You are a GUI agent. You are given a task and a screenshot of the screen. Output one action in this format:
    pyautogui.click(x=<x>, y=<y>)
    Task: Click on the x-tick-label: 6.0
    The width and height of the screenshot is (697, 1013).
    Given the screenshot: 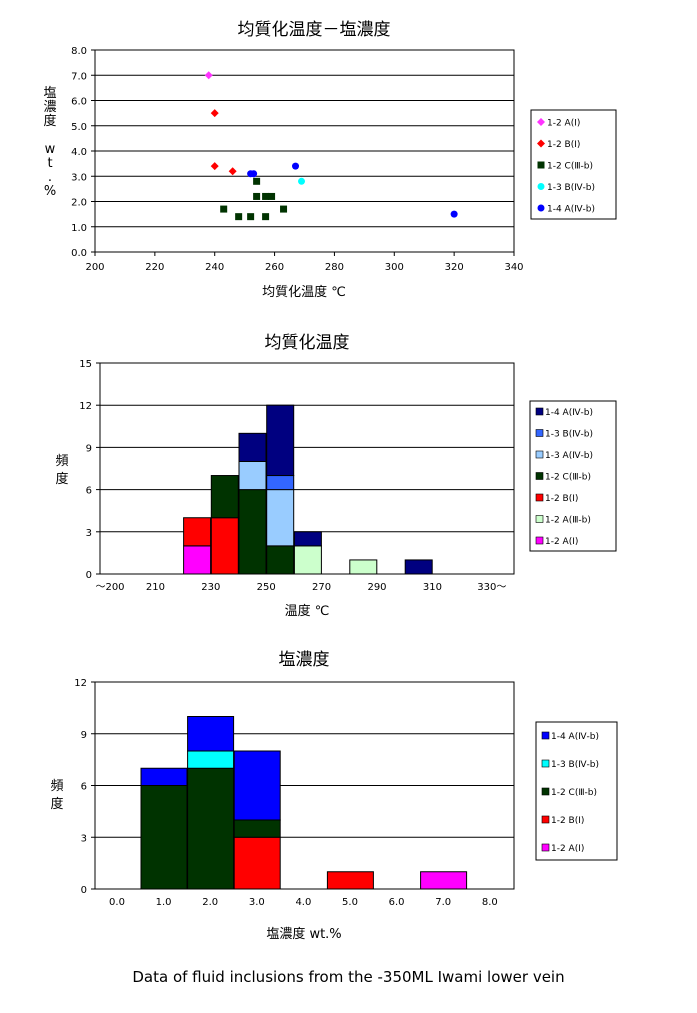 What is the action you would take?
    pyautogui.click(x=397, y=902)
    